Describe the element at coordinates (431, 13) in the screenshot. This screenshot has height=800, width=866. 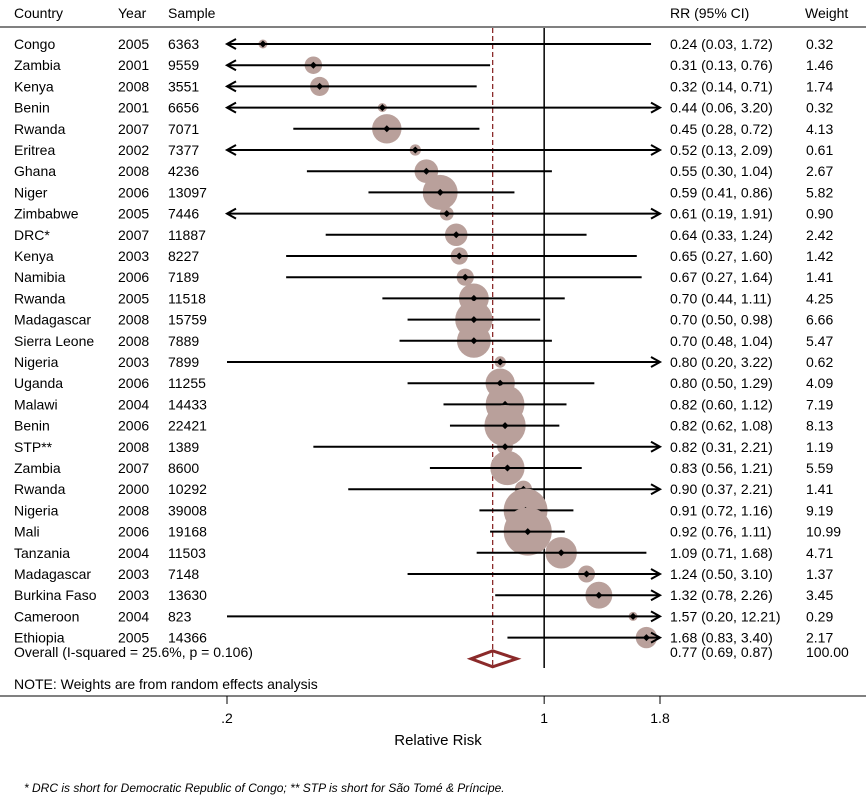
I see `table-header: Country Year Sample RR (95% CI) Weight` at that location.